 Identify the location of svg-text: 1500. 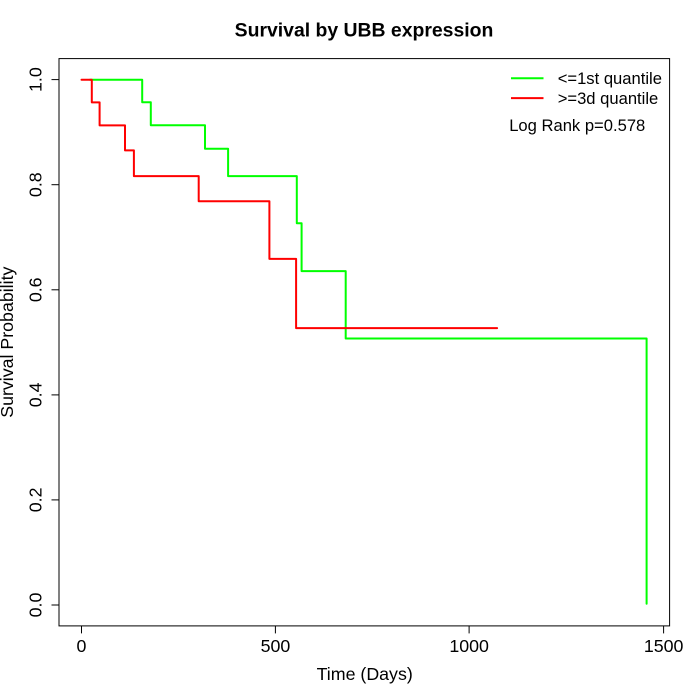
(664, 646).